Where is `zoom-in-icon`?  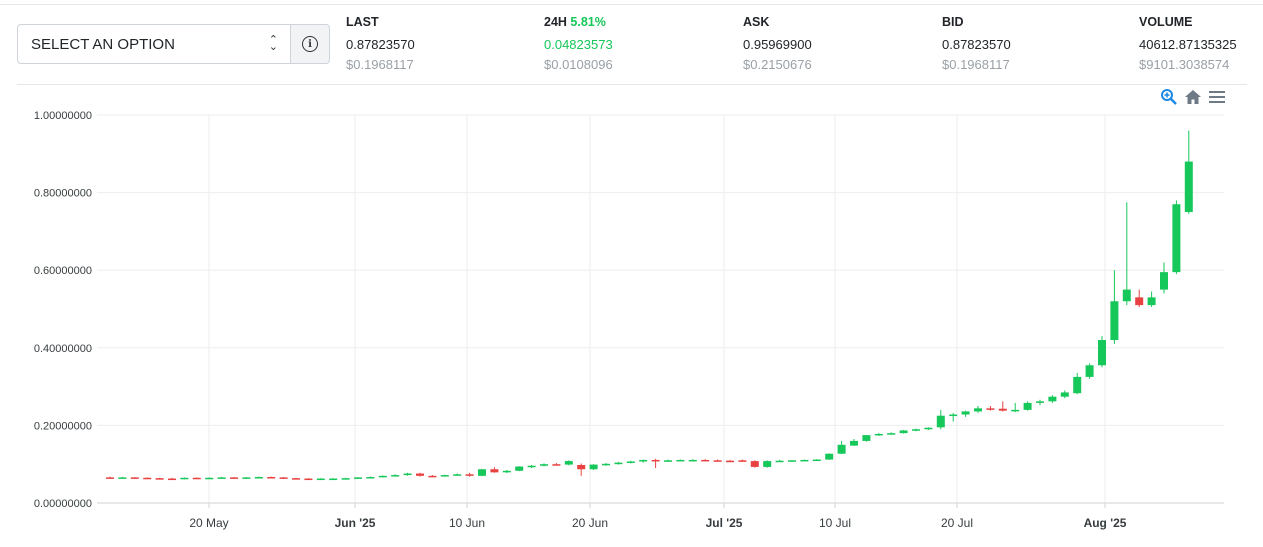
zoom-in-icon is located at coordinates (1169, 99).